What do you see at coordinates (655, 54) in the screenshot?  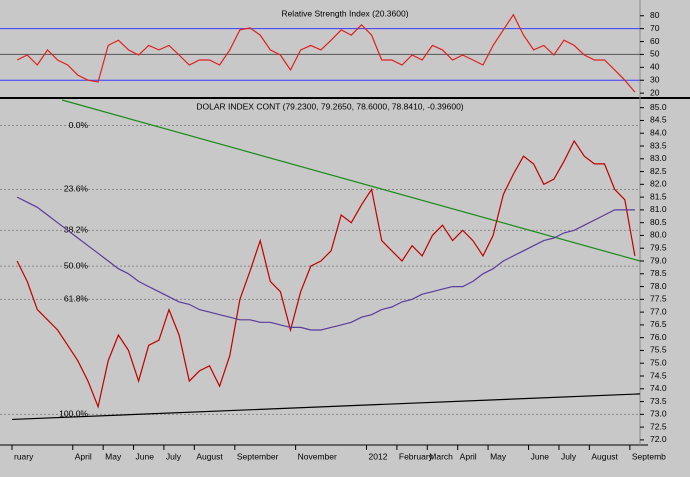 I see `y-tick-label: 50` at bounding box center [655, 54].